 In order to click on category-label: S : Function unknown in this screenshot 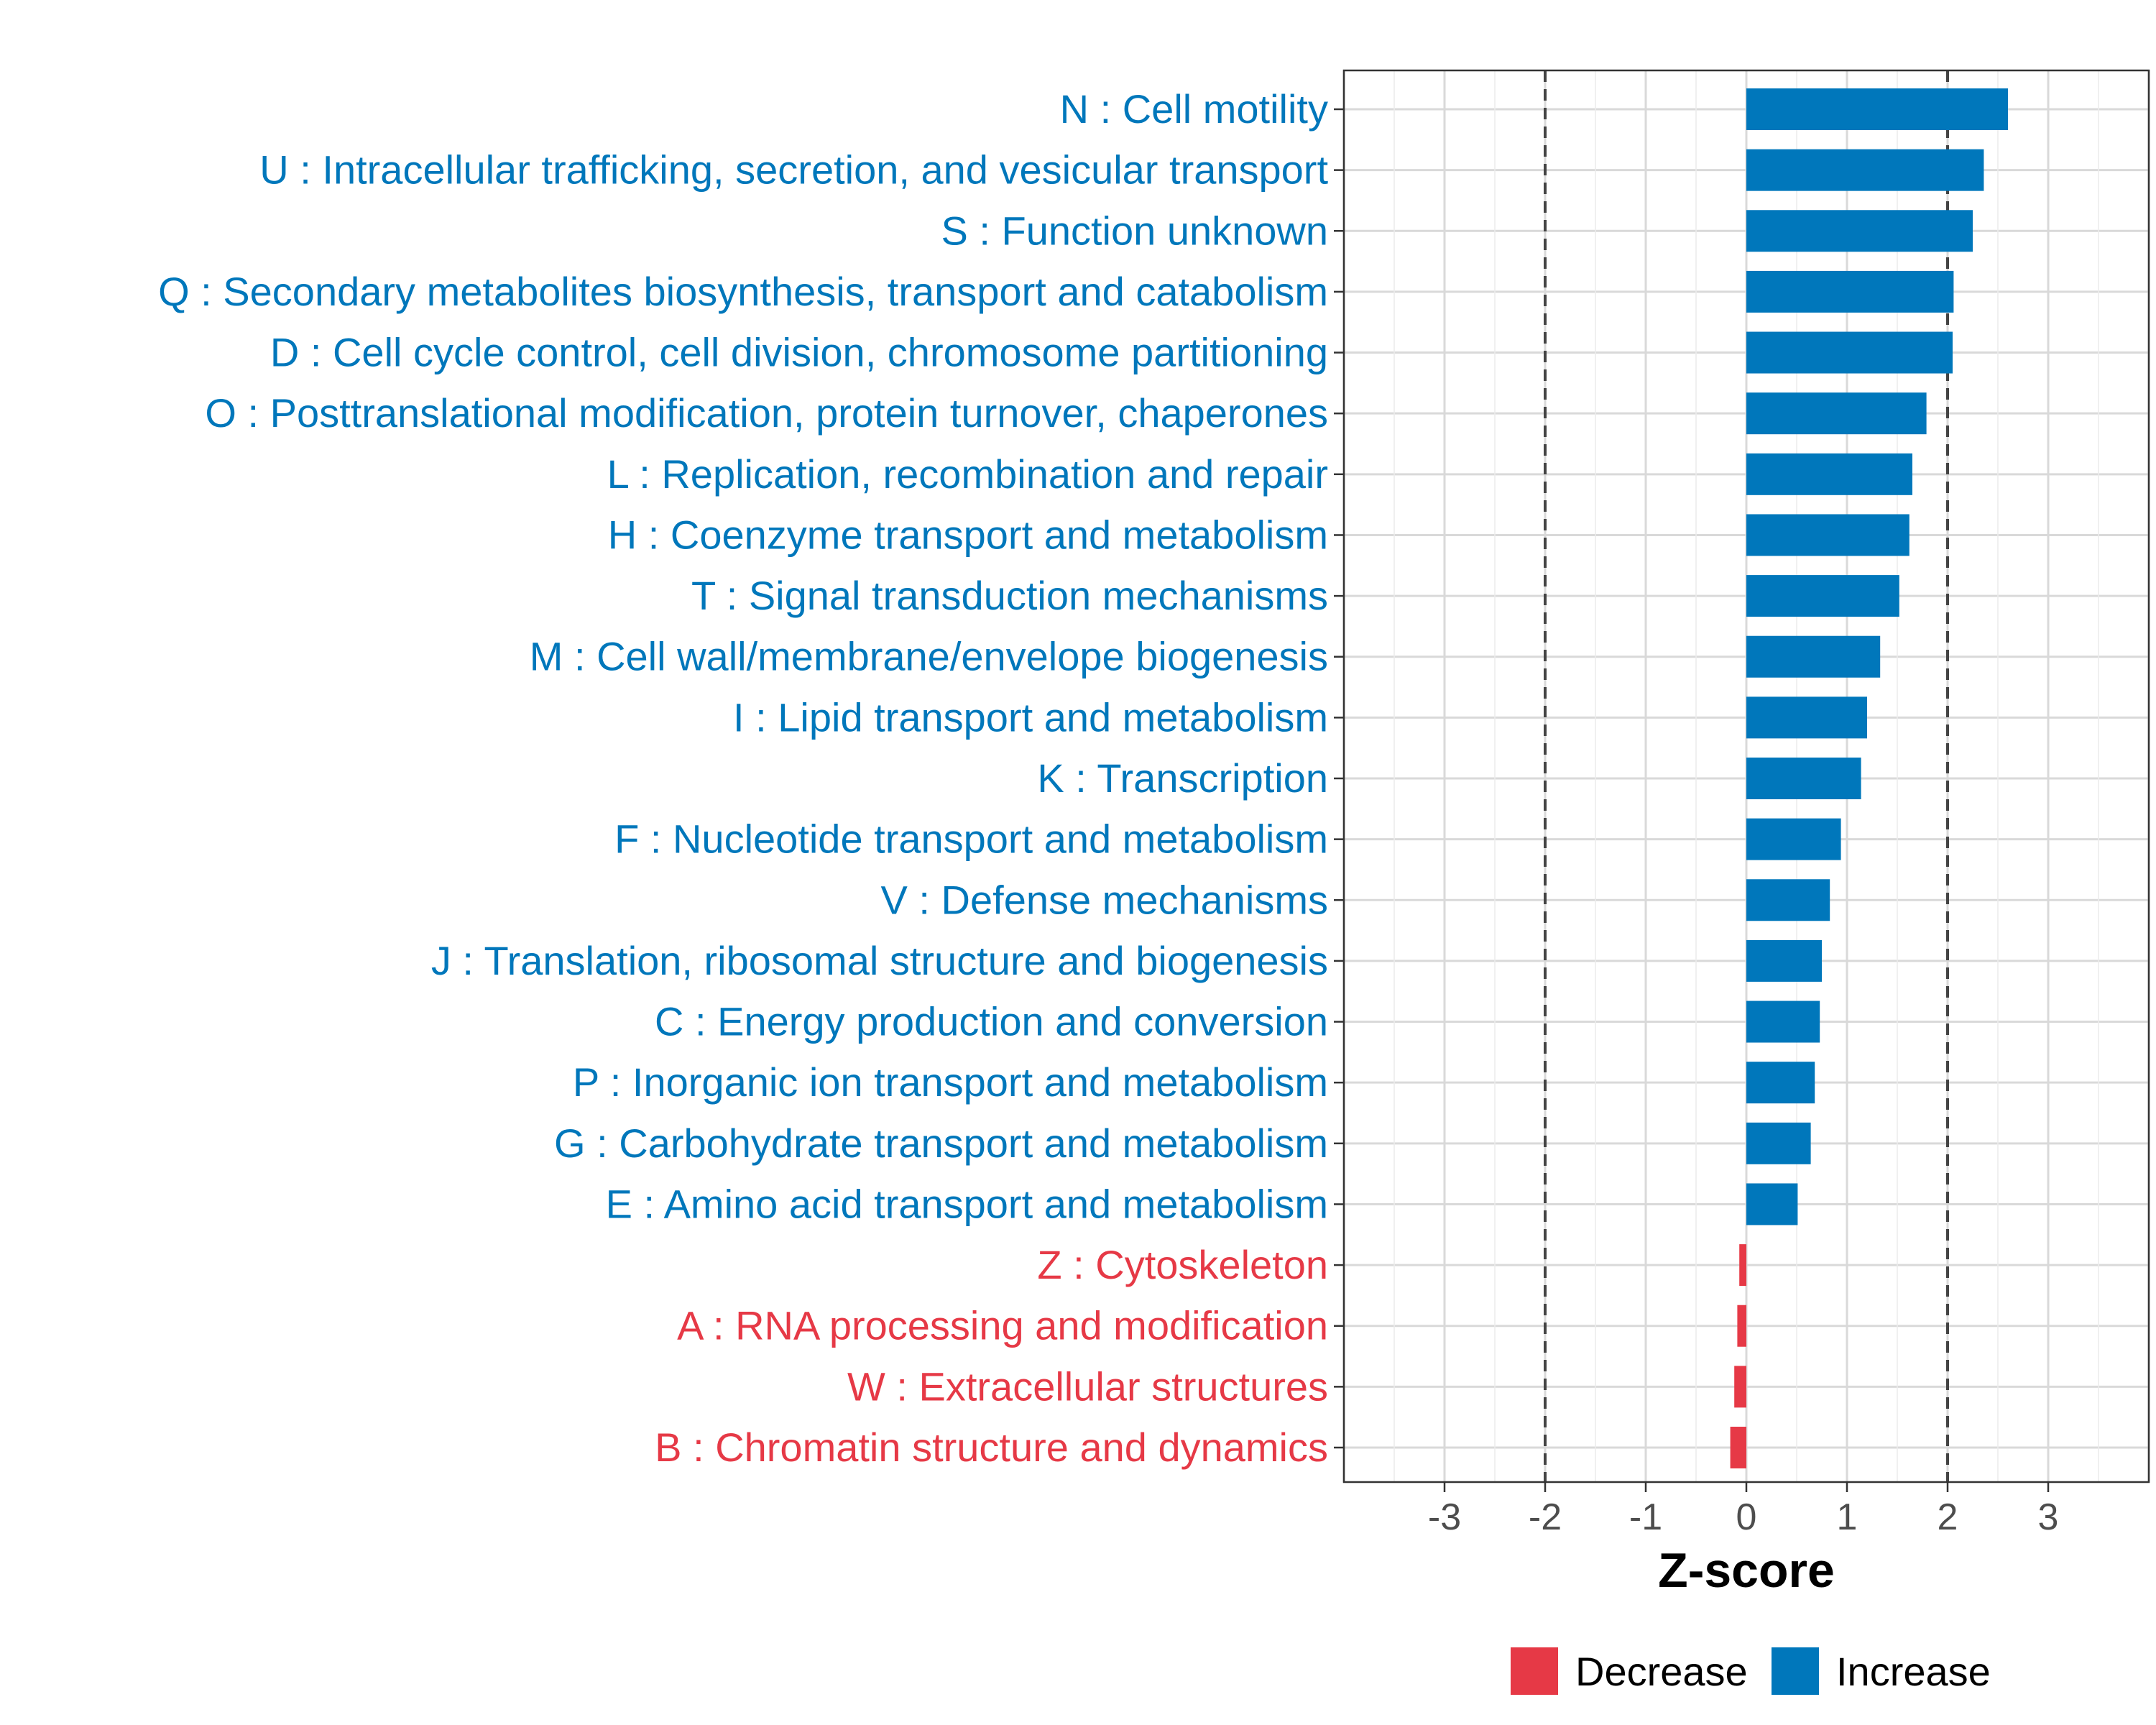, I will do `click(1134, 230)`.